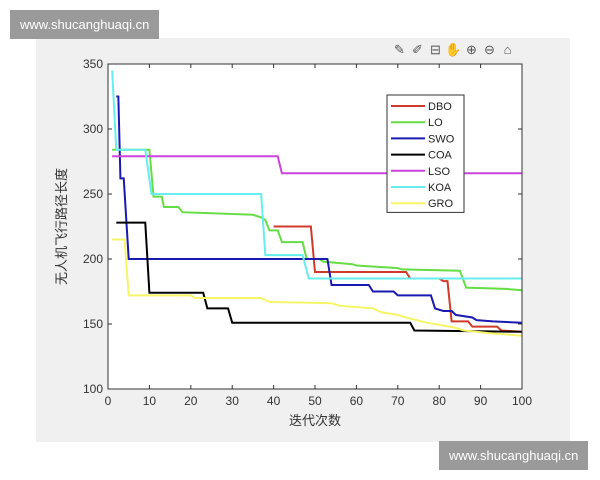 Image resolution: width=600 pixels, height=480 pixels. What do you see at coordinates (61, 226) in the screenshot?
I see `y-axis-label: 无人机飞行路径长度` at bounding box center [61, 226].